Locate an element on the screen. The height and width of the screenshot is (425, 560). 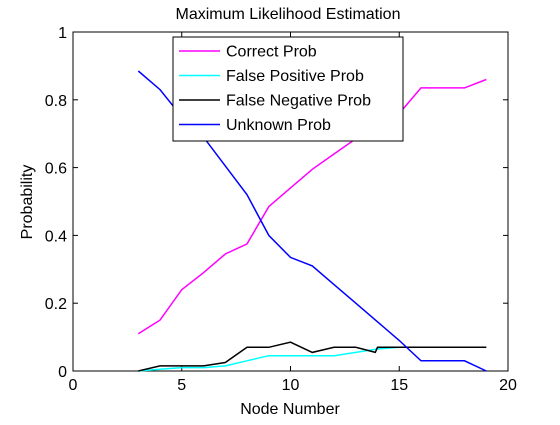
y-tick-label: 0.2 is located at coordinates (56, 304).